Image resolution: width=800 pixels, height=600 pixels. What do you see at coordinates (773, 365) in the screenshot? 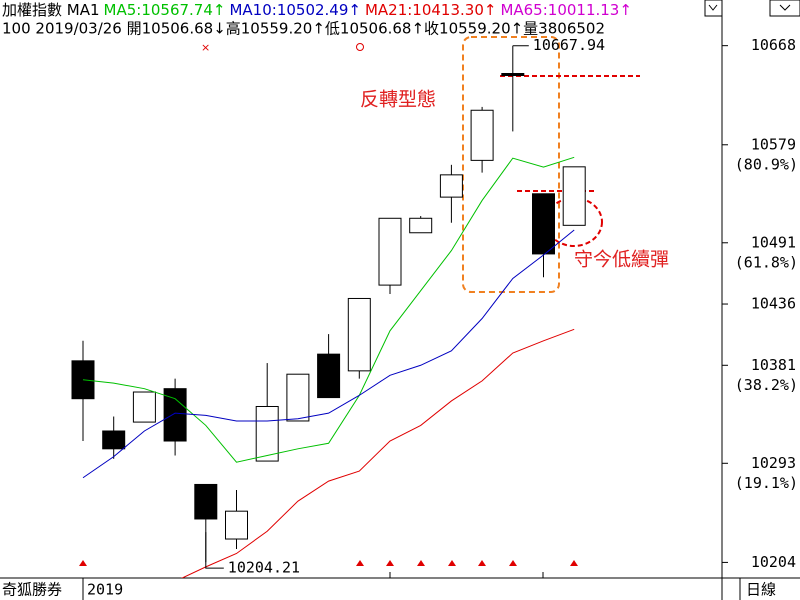
I see `y-tick-label: 10381` at bounding box center [773, 365].